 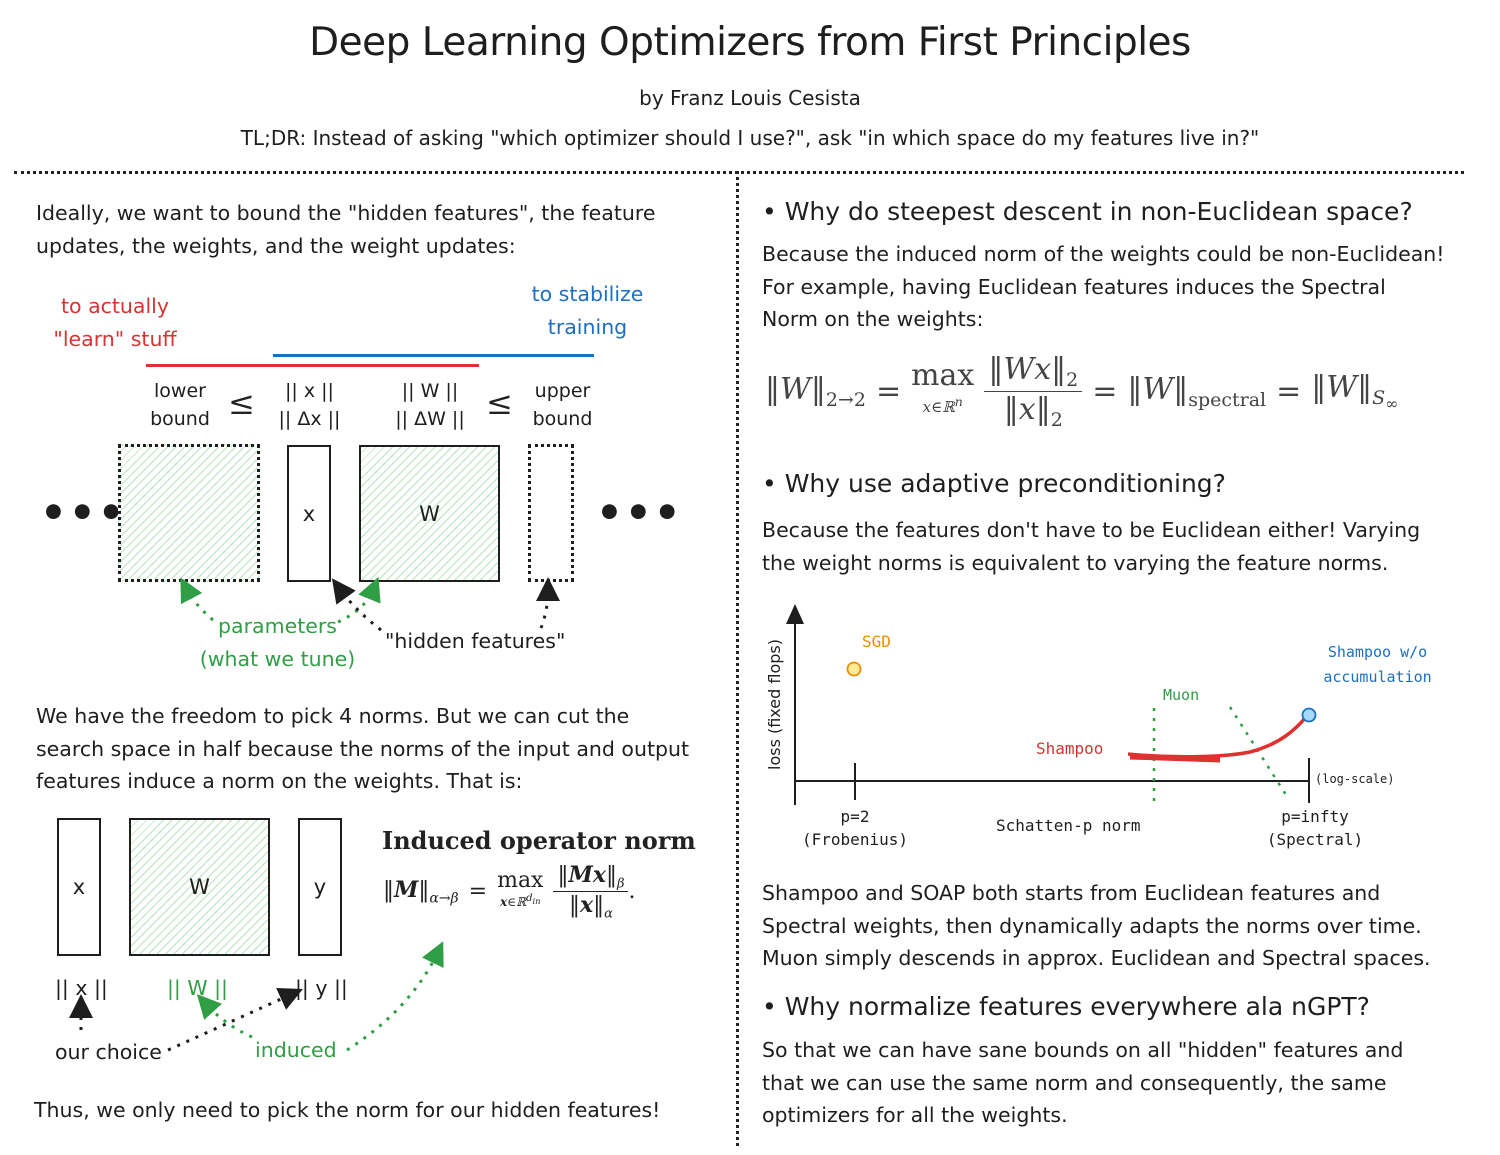 I want to click on feature-x-box: x, so click(x=309, y=513).